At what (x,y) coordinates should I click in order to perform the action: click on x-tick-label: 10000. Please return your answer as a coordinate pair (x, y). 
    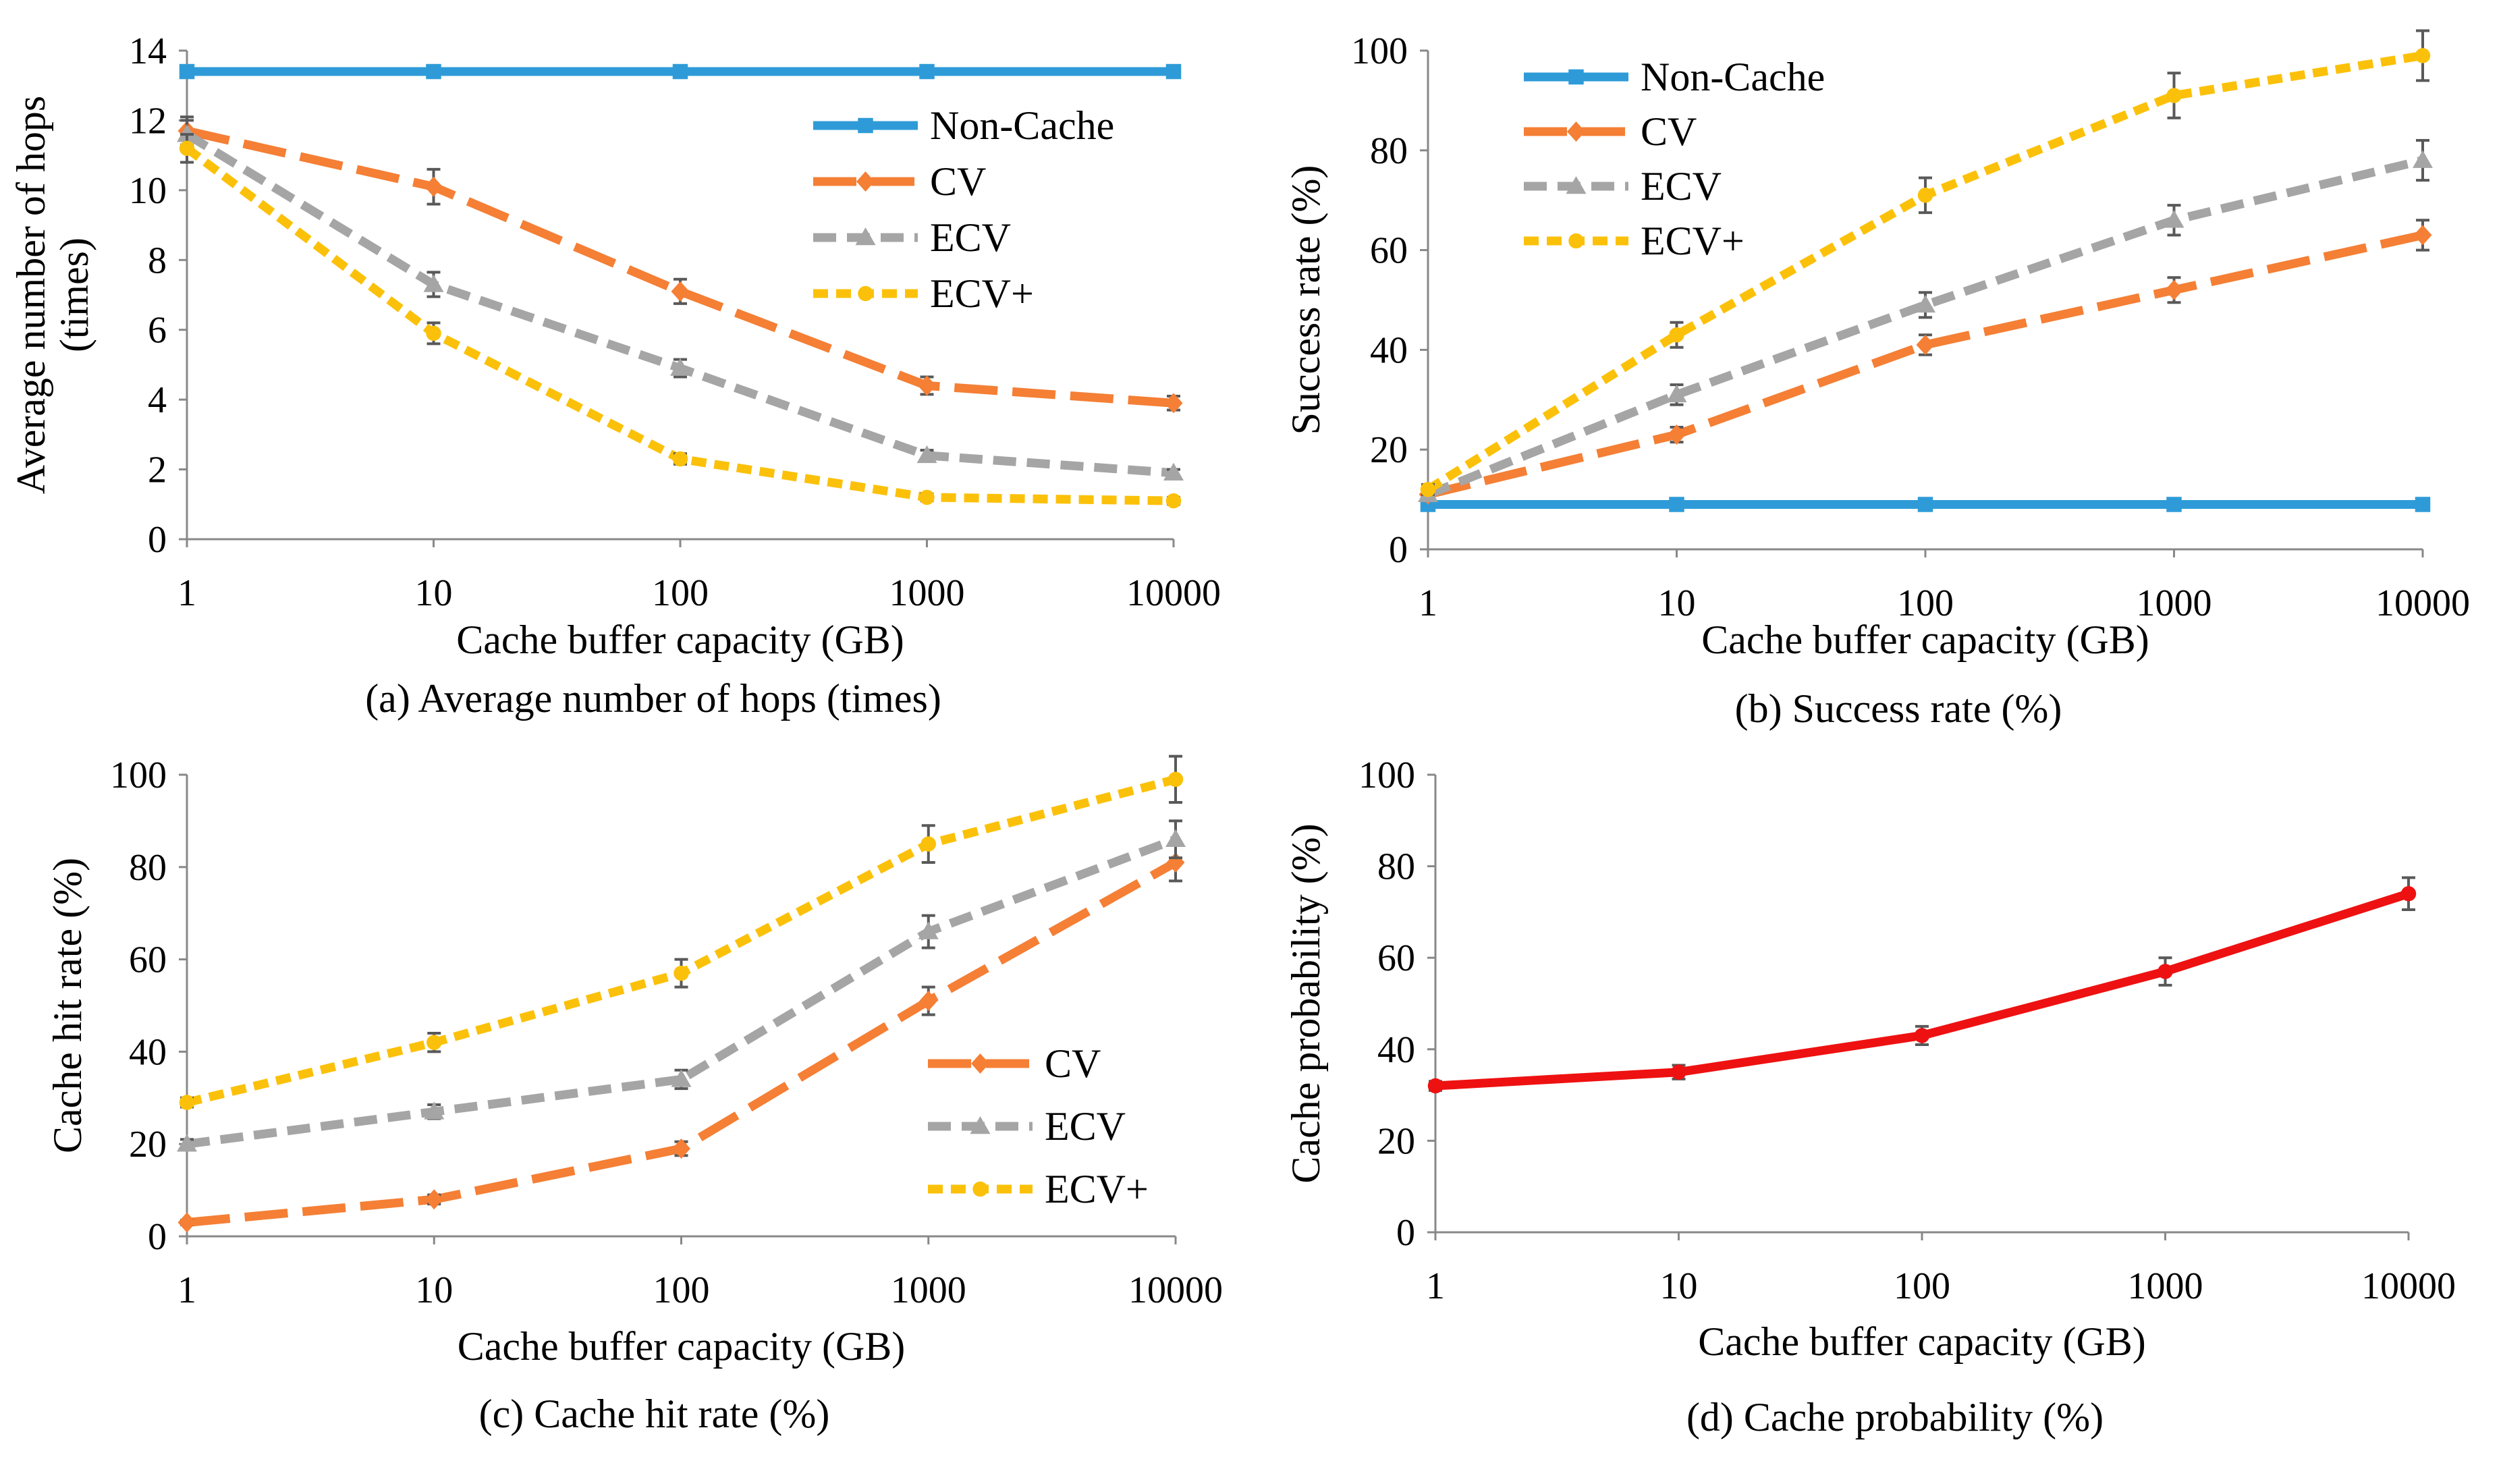
    Looking at the image, I should click on (2408, 1286).